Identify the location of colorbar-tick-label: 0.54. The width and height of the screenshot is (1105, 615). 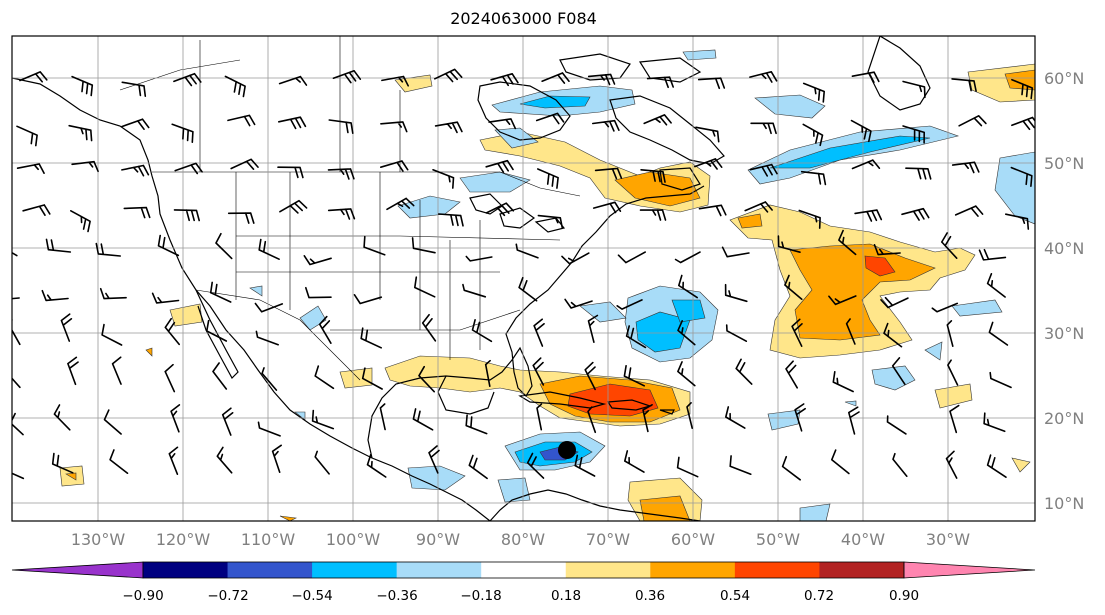
(735, 596).